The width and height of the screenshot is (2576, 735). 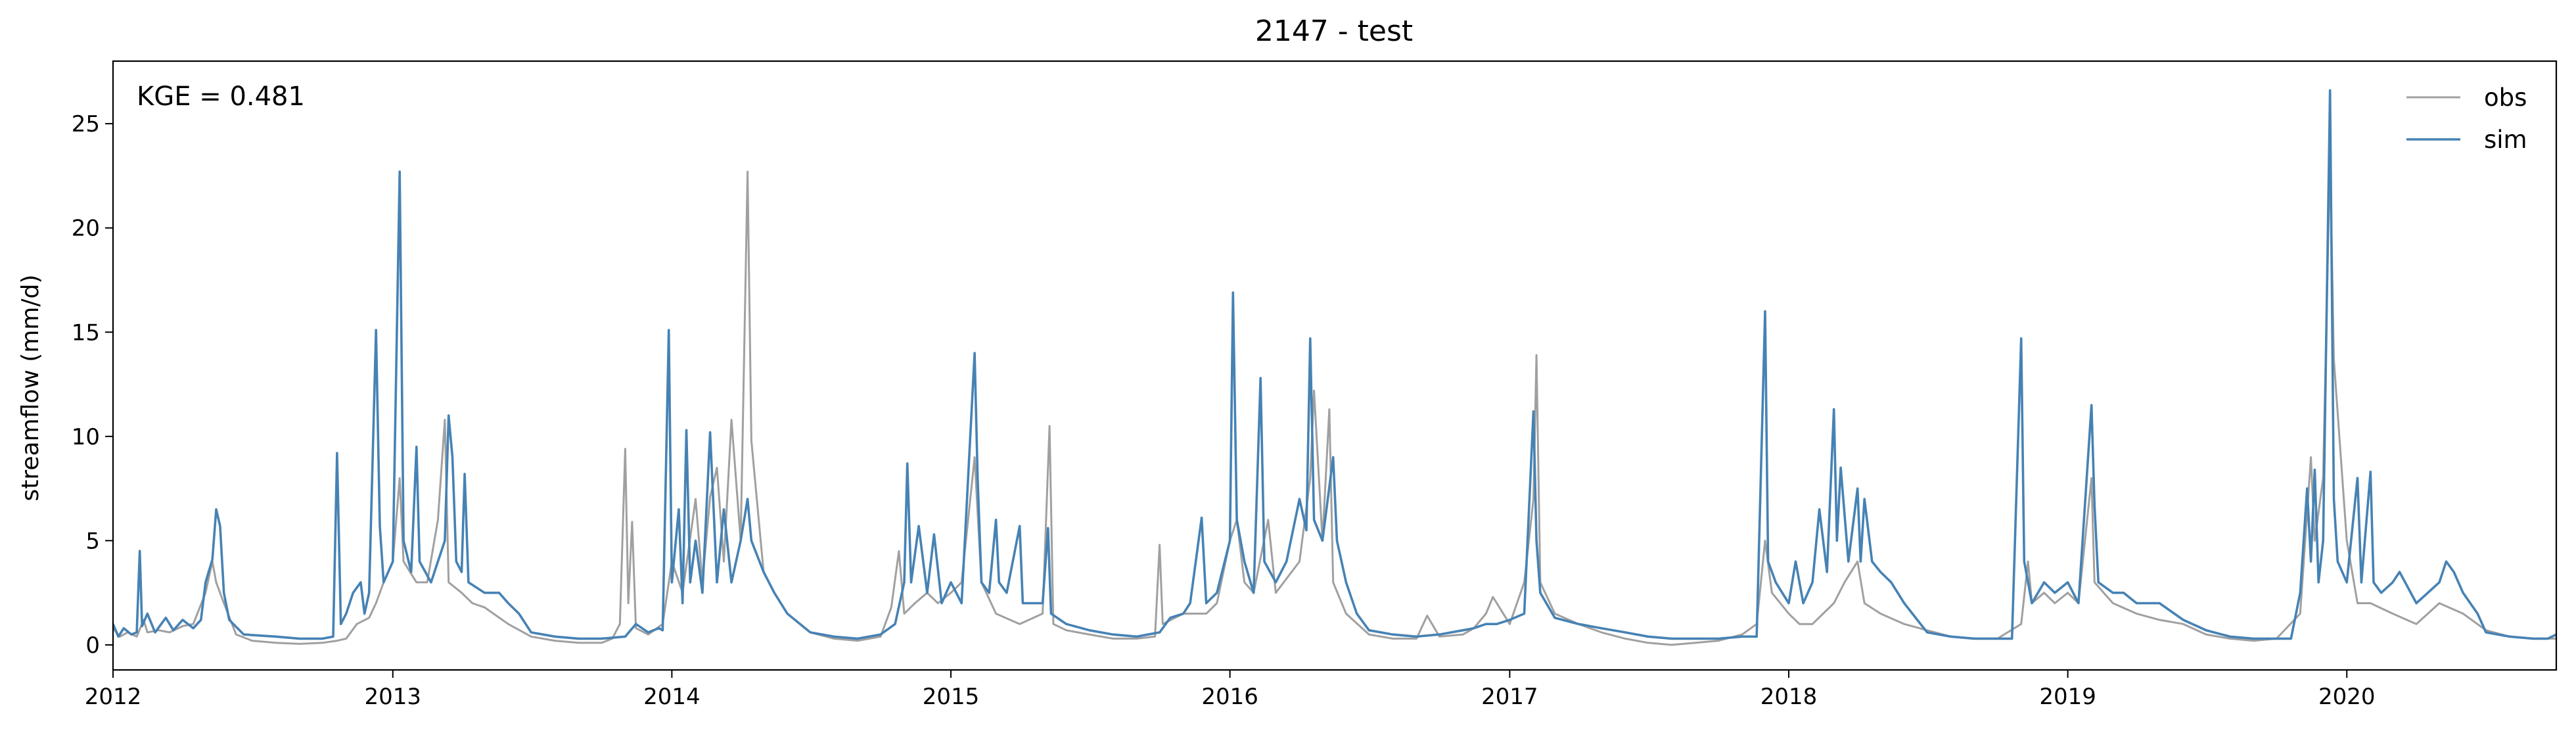 I want to click on x-tick-label: 2013, so click(x=393, y=697).